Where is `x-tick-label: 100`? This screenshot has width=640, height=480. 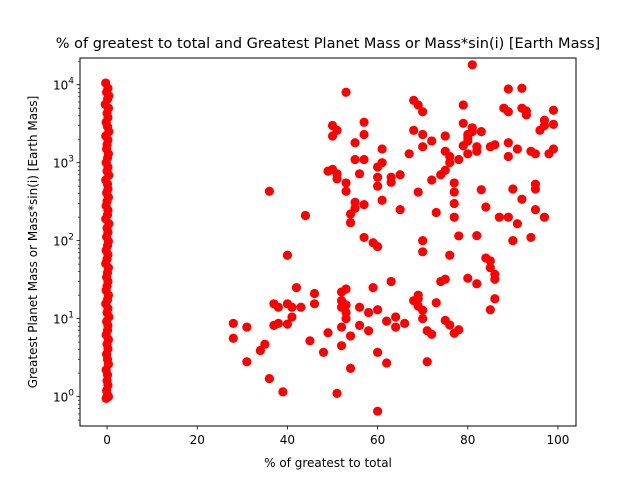
x-tick-label: 100 is located at coordinates (558, 440).